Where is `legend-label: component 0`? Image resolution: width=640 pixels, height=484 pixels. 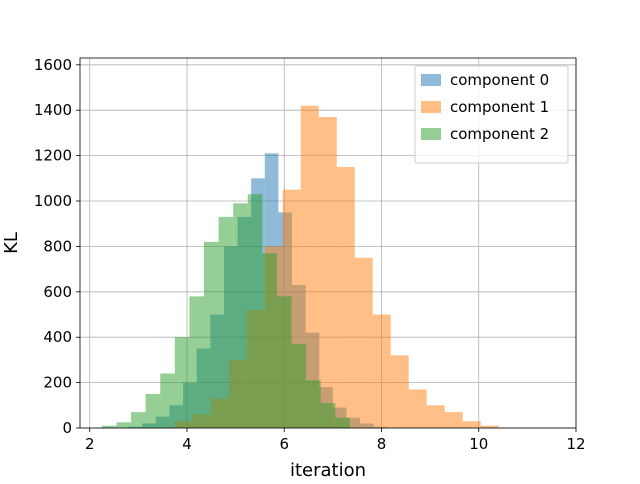 legend-label: component 0 is located at coordinates (499, 80).